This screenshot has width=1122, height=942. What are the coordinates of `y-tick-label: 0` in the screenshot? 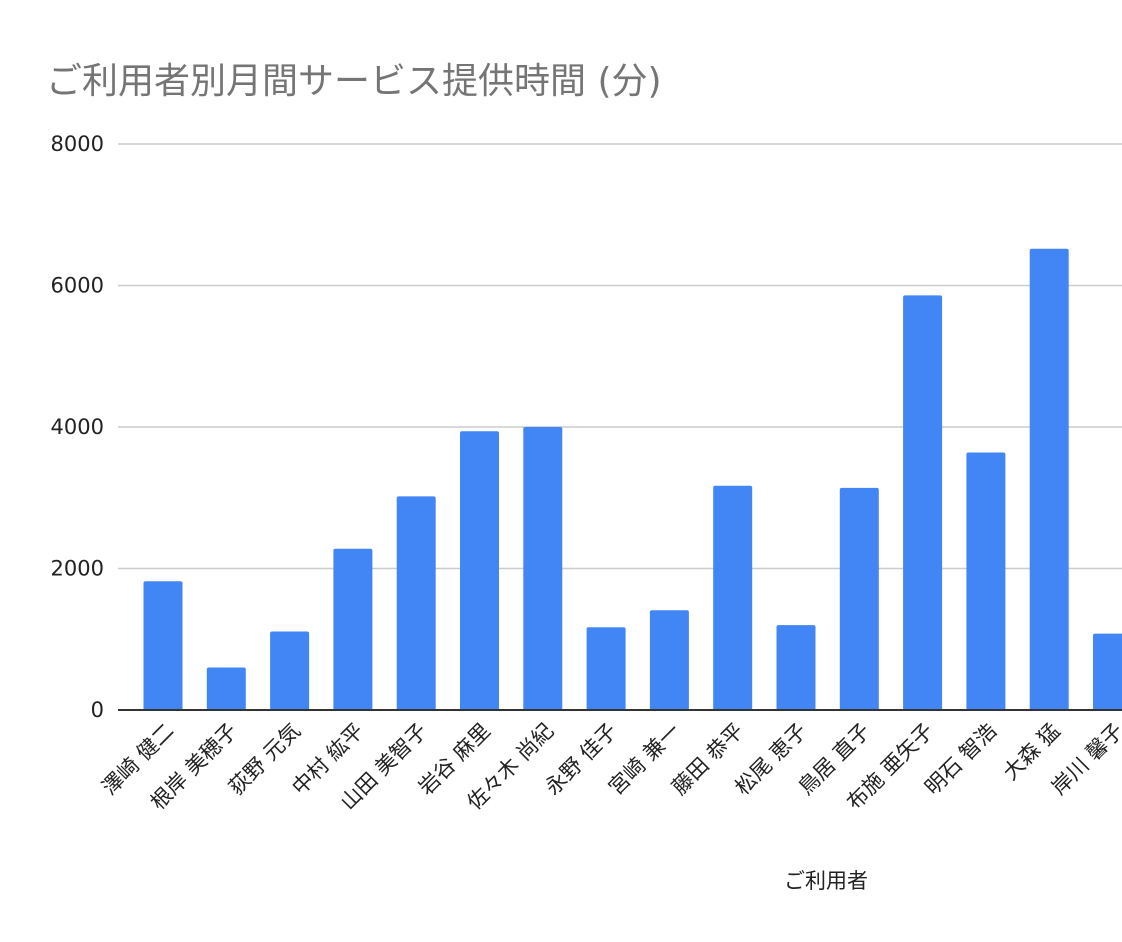 It's located at (97, 710).